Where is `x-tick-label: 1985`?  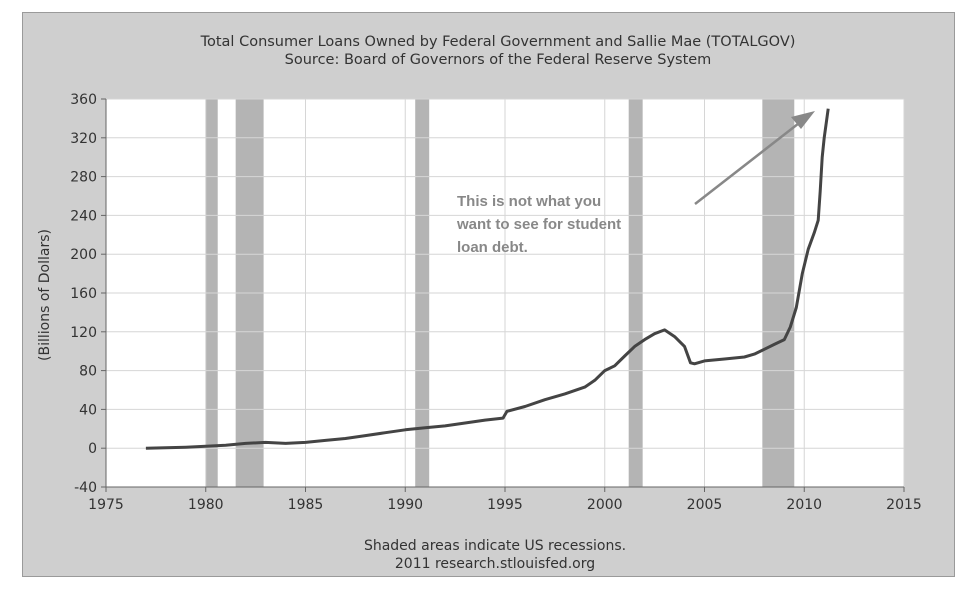
x-tick-label: 1985 is located at coordinates (306, 505).